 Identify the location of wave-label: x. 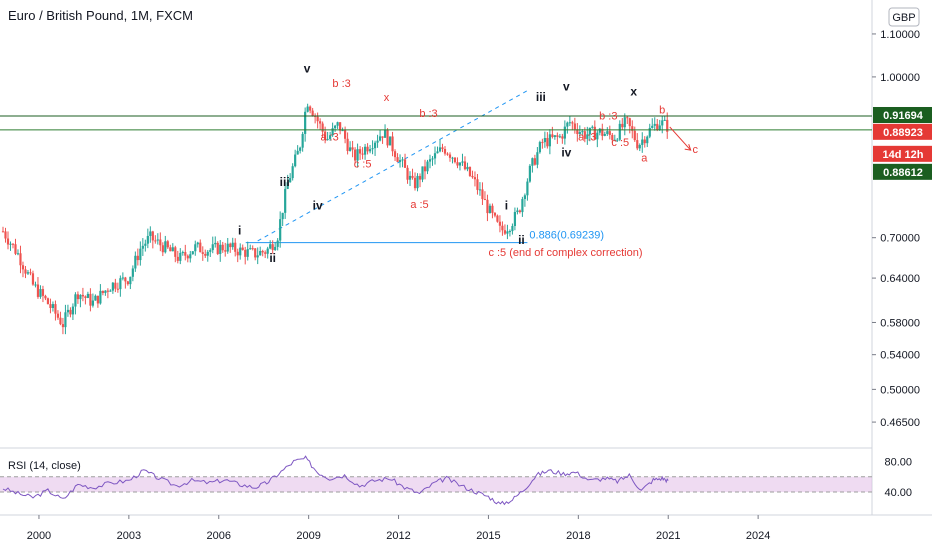
(633, 91).